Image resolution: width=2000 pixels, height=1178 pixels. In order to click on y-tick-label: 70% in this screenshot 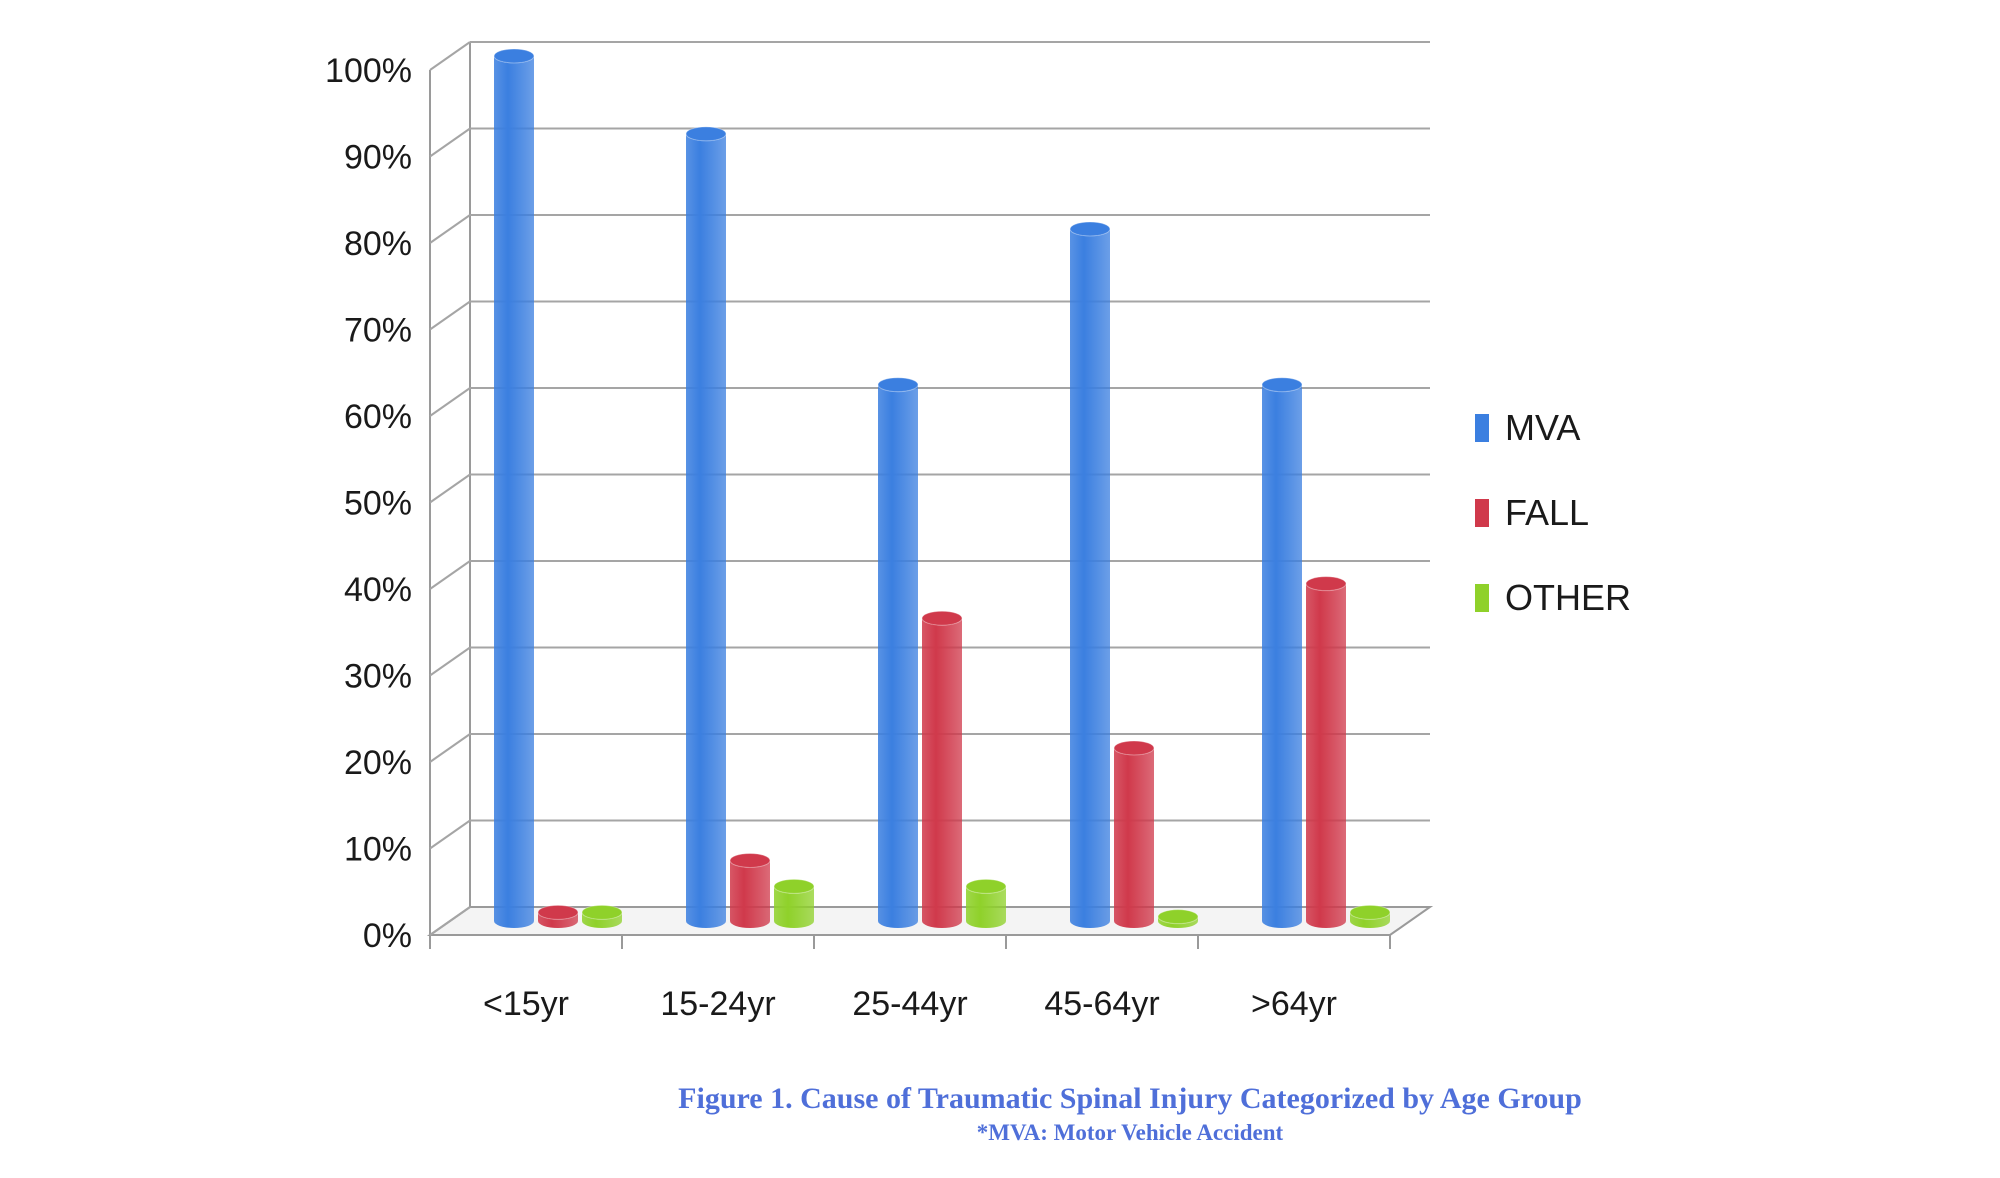, I will do `click(378, 331)`.